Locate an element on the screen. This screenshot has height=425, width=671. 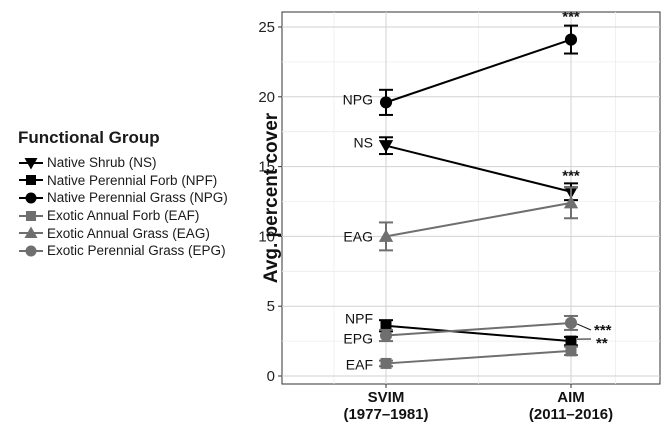
y-tick-label: 25 is located at coordinates (266, 27).